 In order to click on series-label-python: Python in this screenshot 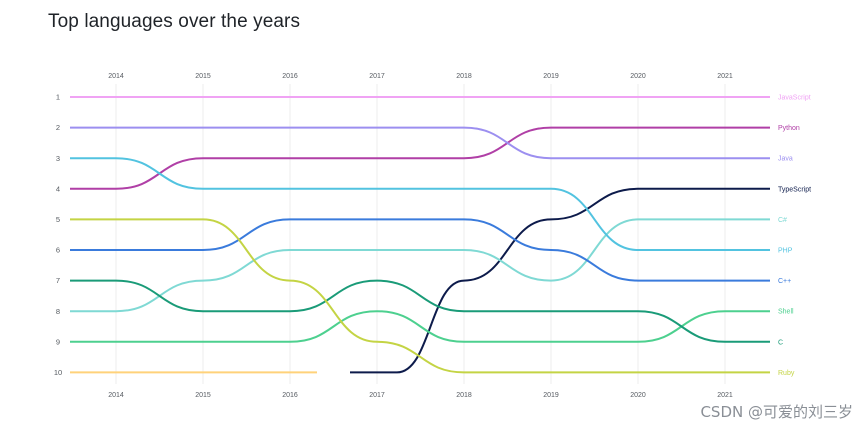, I will do `click(789, 128)`.